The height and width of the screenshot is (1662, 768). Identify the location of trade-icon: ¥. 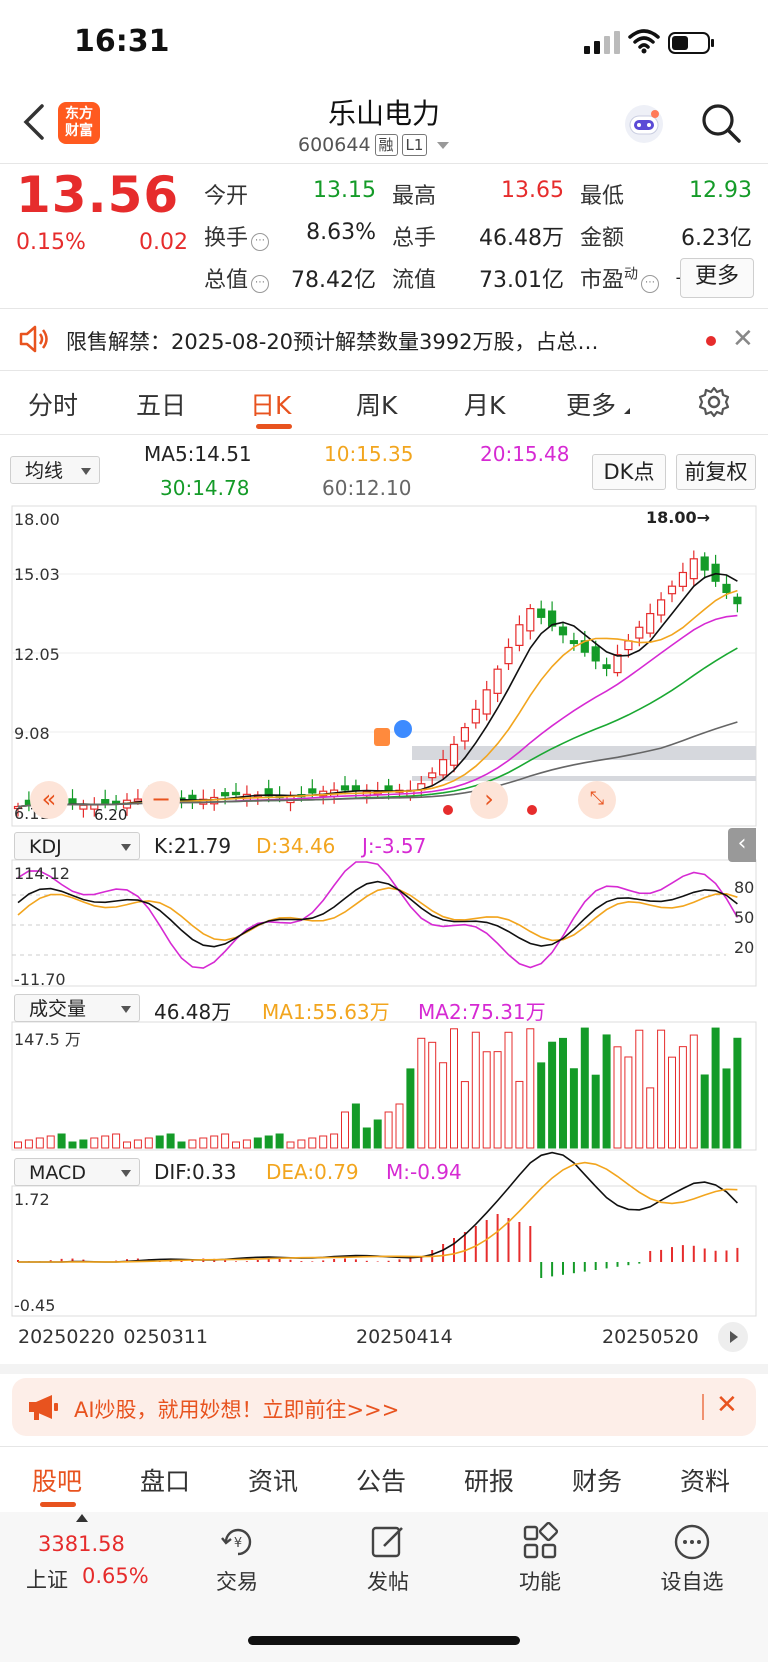
(238, 1542).